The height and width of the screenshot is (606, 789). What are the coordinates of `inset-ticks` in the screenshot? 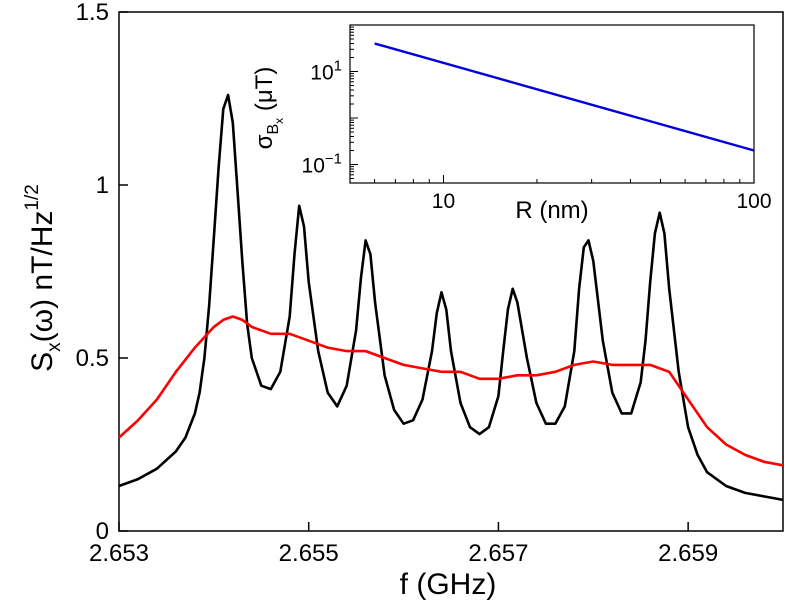 It's located at (552, 104).